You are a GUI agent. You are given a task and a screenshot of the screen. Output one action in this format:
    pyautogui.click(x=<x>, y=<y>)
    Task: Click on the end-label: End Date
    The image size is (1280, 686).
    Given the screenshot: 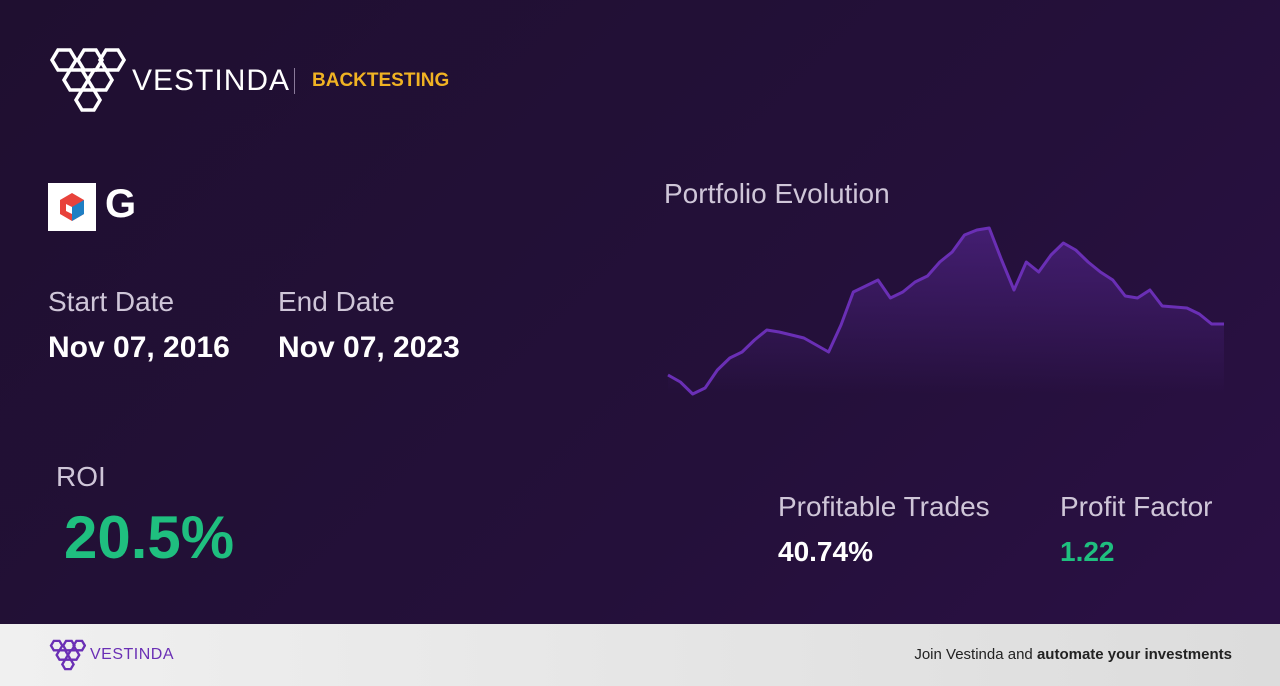 What is the action you would take?
    pyautogui.click(x=336, y=301)
    